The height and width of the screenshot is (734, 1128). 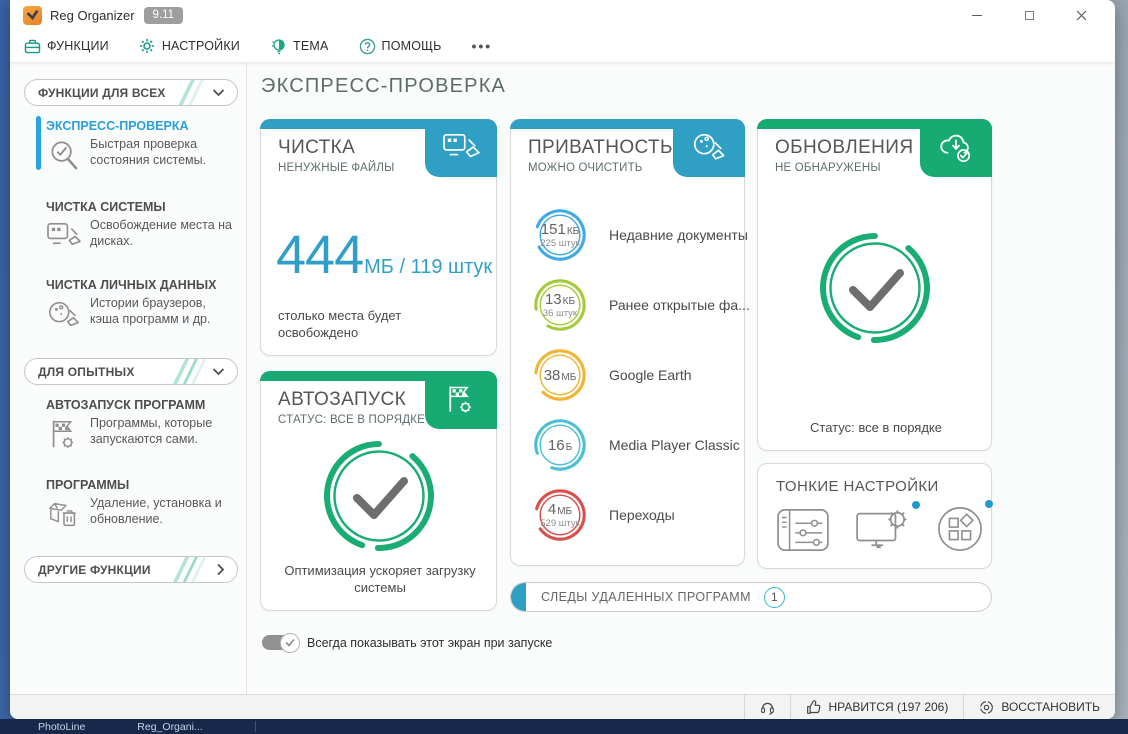 What do you see at coordinates (560, 305) in the screenshot?
I see `privacy-gauge: 13 КБ 36 штук` at bounding box center [560, 305].